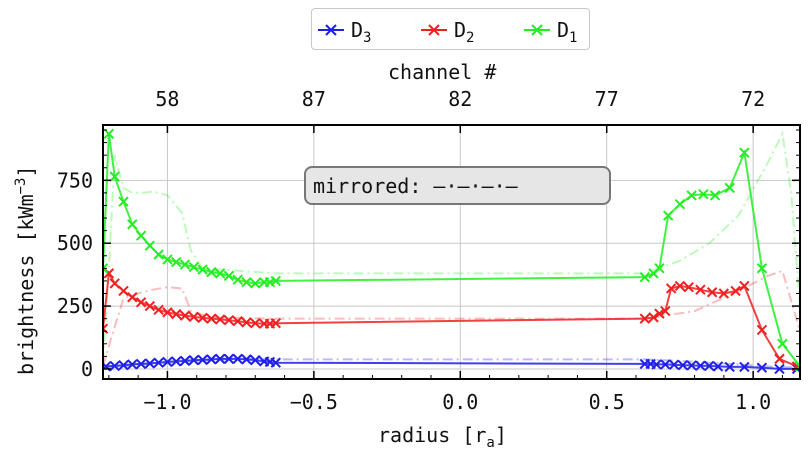 This screenshot has width=811, height=457. What do you see at coordinates (75, 180) in the screenshot?
I see `y-tick-label: 750` at bounding box center [75, 180].